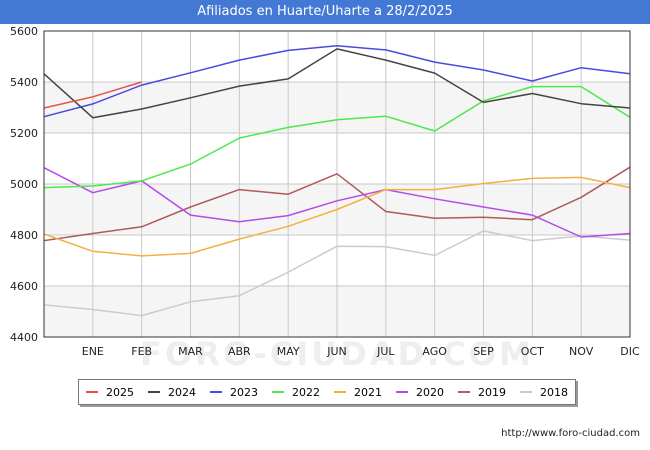 Image resolution: width=650 pixels, height=450 pixels. I want to click on x-tick-label: NOV, so click(581, 351).